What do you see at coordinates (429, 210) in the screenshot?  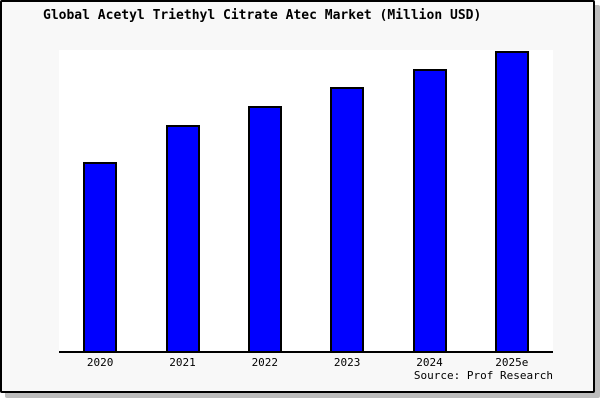 I see `bar-2024` at bounding box center [429, 210].